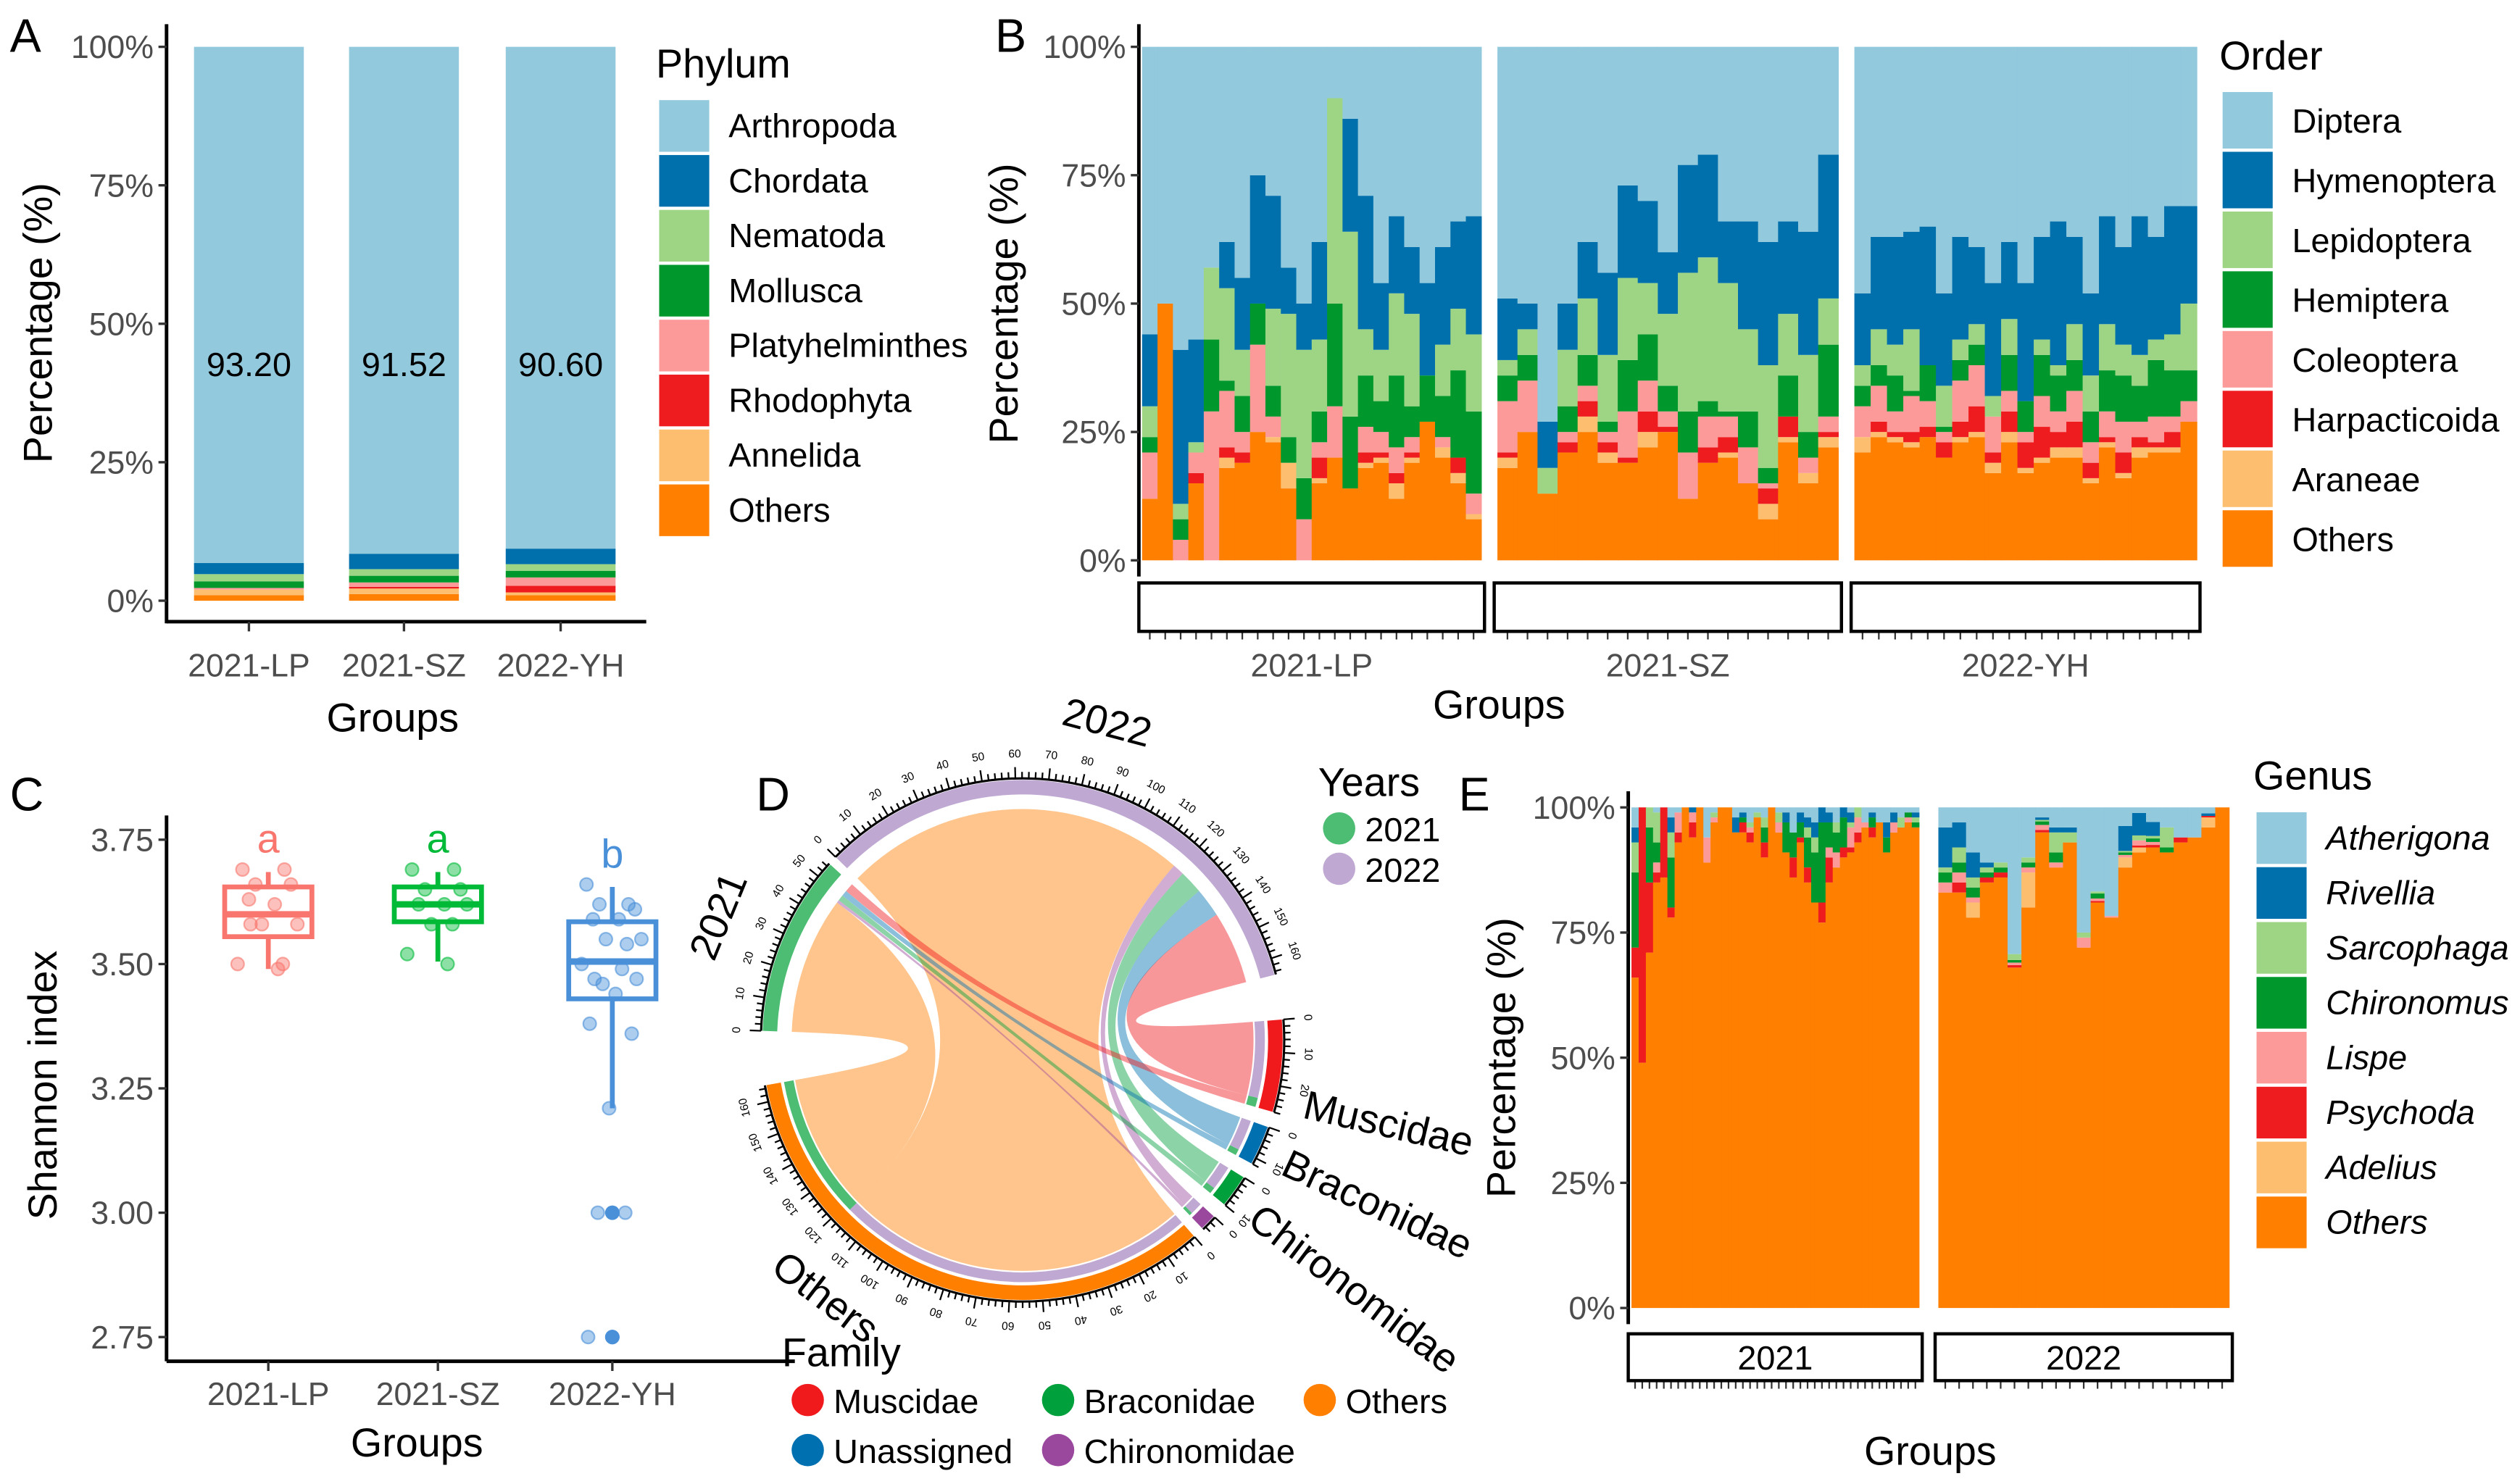 This screenshot has height=1484, width=2520. Describe the element at coordinates (1014, 754) in the screenshot. I see `axis-tick-label: 60` at that location.